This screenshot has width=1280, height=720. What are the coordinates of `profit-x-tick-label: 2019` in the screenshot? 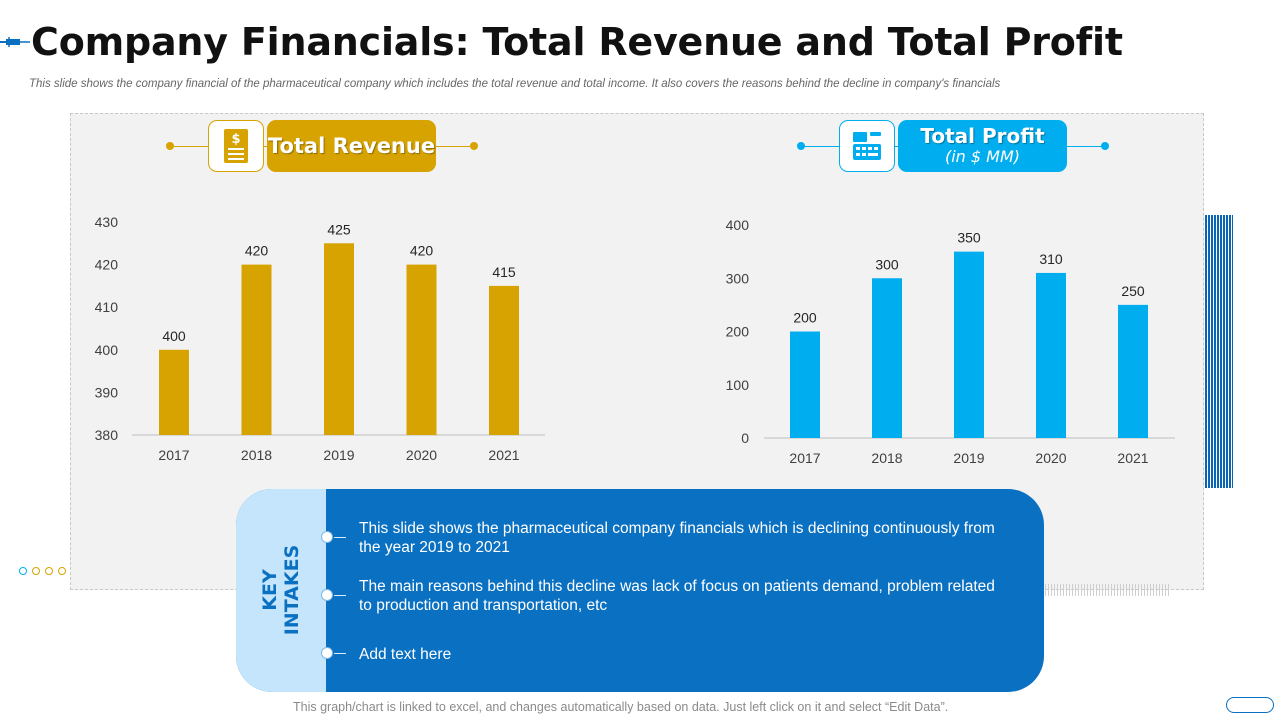 It's located at (968, 458).